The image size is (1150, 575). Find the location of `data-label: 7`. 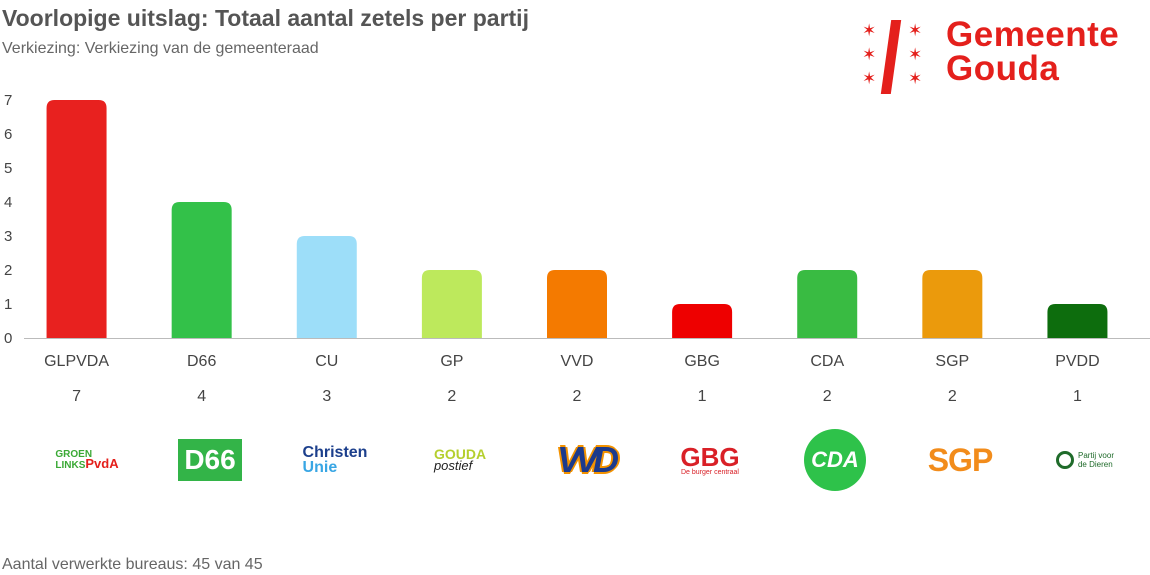

data-label: 7 is located at coordinates (76, 396).